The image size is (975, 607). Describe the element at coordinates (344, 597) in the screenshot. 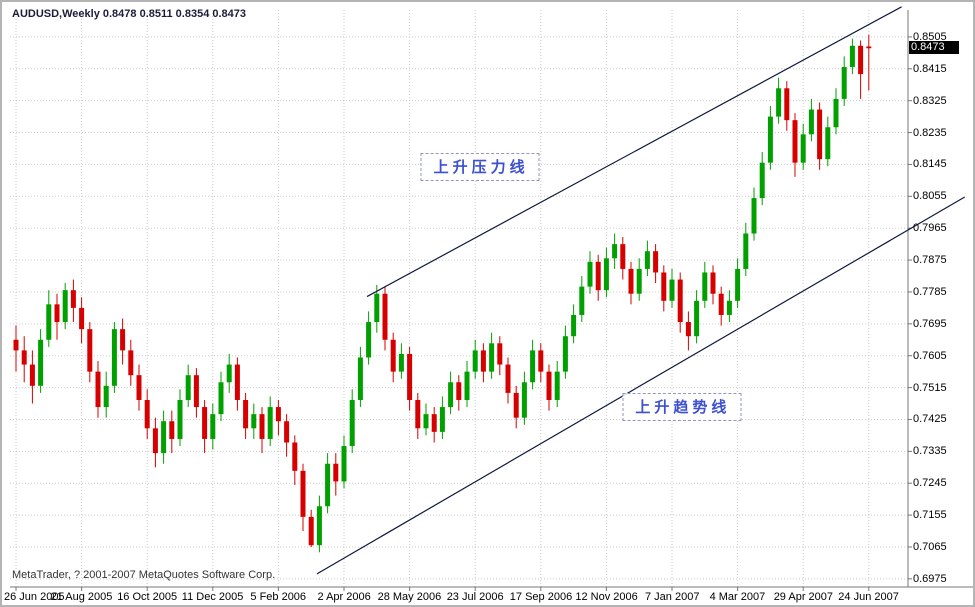

I see `date-tick-label: 2 Apr 2006` at that location.